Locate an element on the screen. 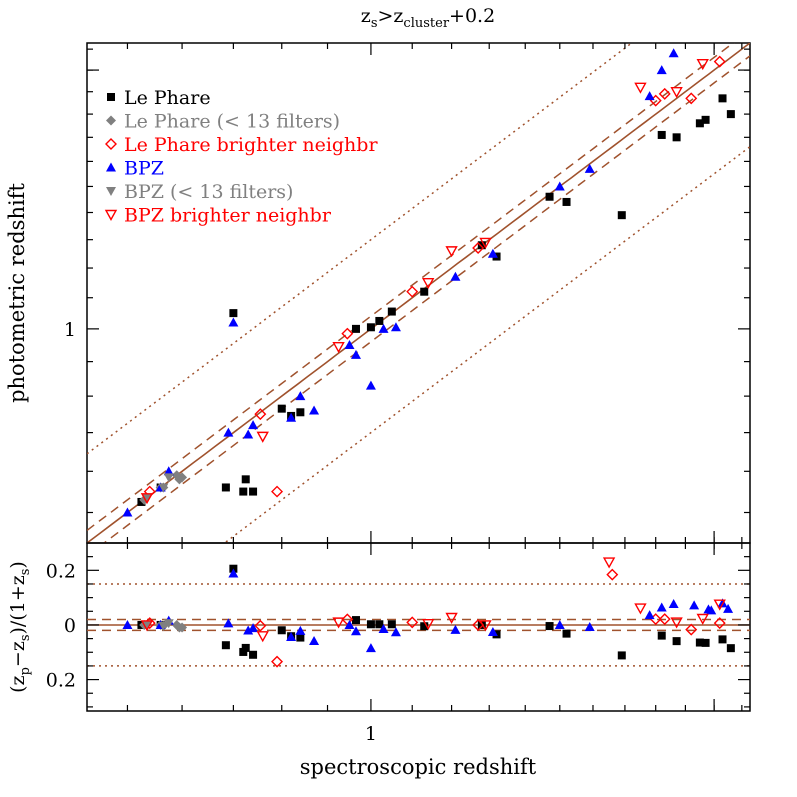 This screenshot has height=797, width=797. legend-label: Le Phare brighter neighbr is located at coordinates (251, 145).